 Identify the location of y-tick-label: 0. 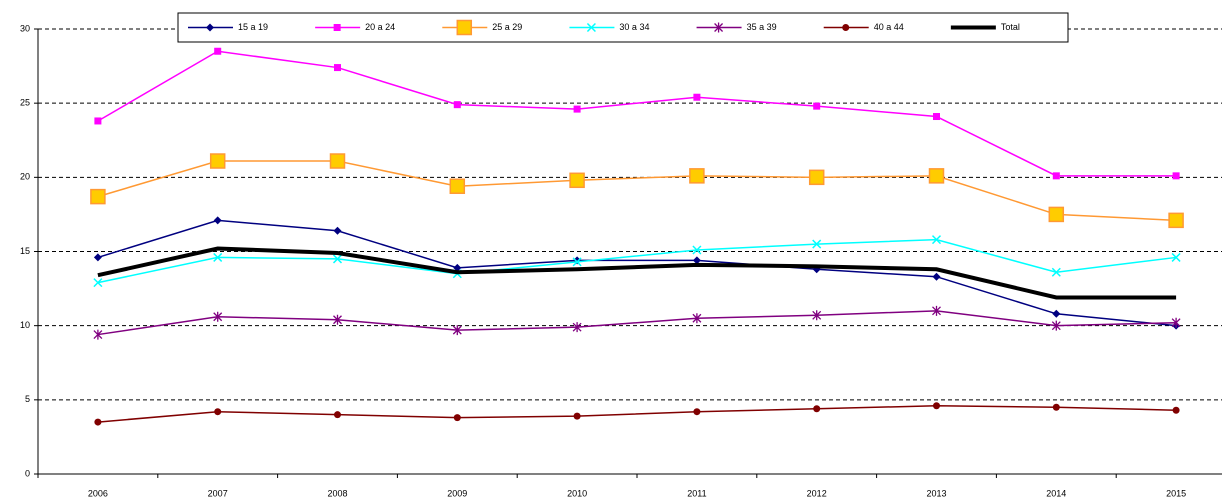
(27, 473).